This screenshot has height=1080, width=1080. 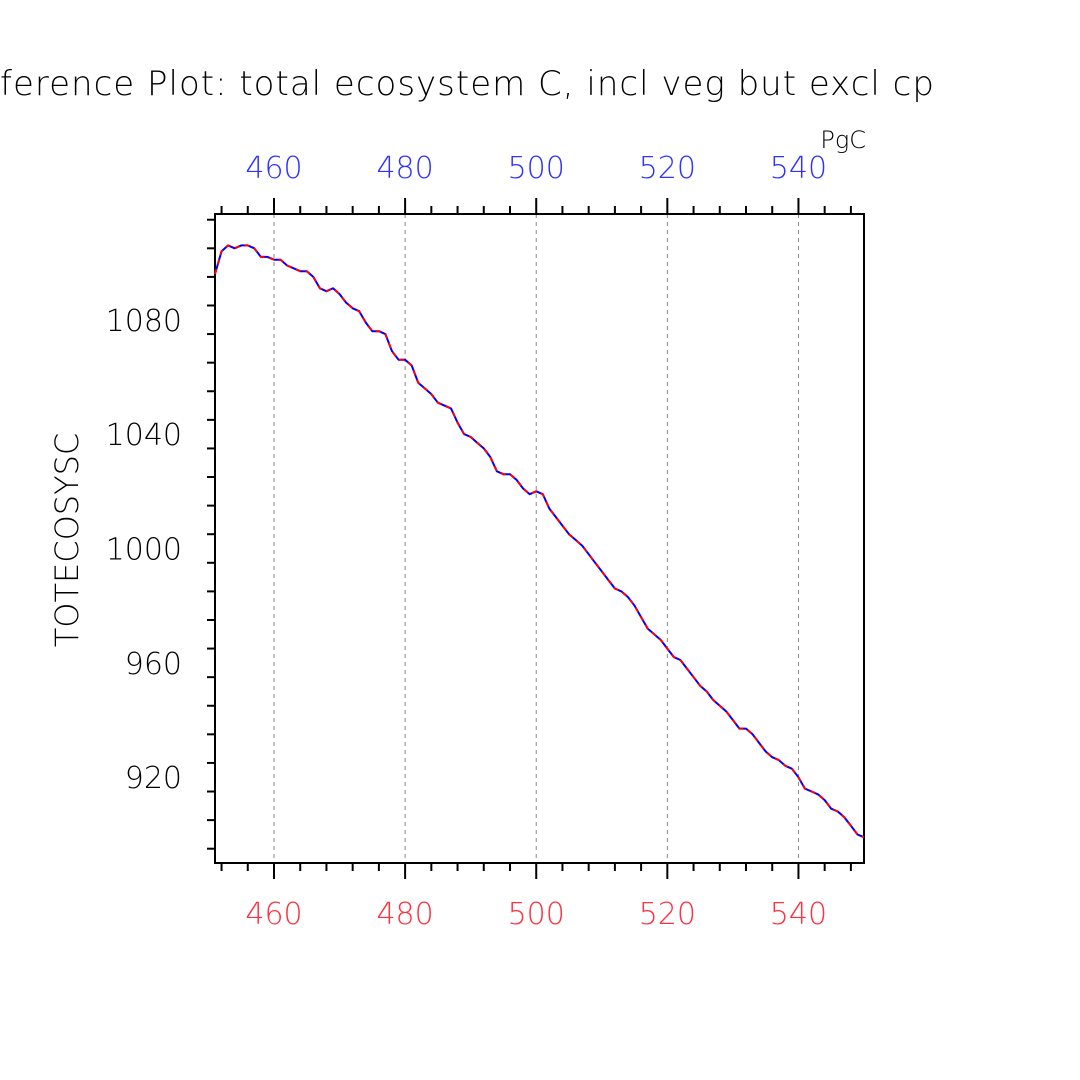 I want to click on units-label: PgC, so click(x=843, y=140).